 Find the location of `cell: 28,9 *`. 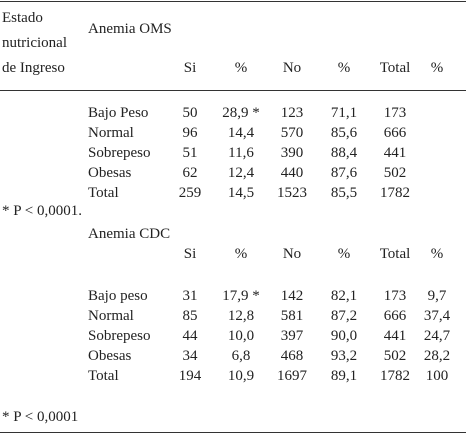

cell: 28,9 * is located at coordinates (241, 113).